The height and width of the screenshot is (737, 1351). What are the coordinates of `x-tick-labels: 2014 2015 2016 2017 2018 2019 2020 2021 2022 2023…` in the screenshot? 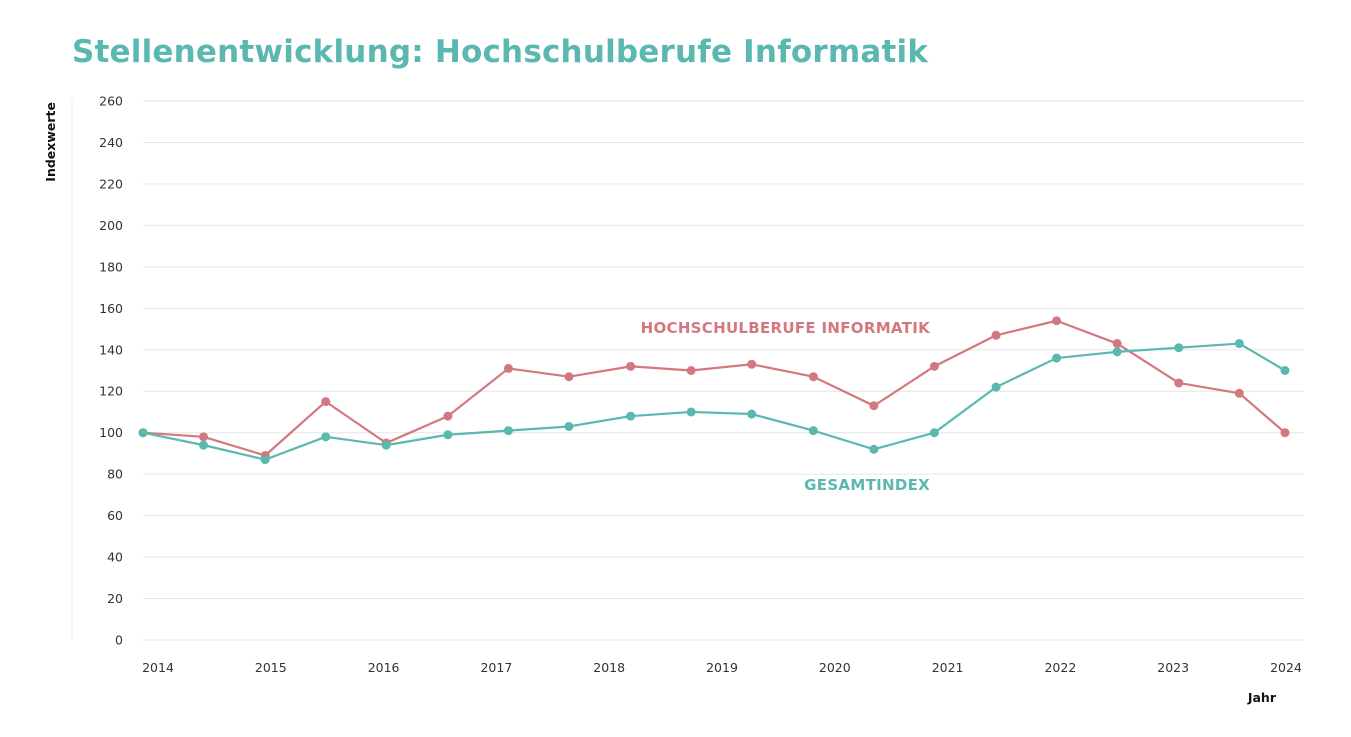 It's located at (722, 667).